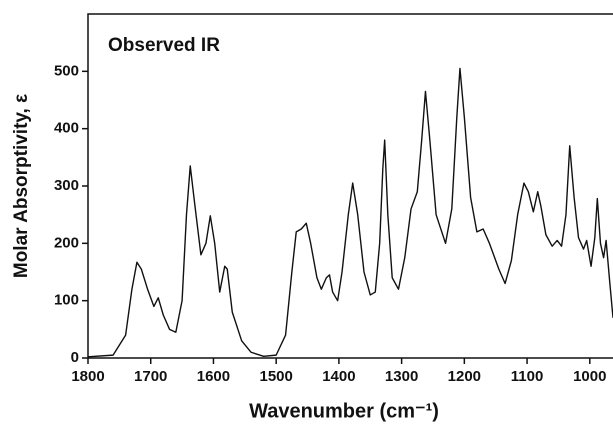 This screenshot has height=428, width=613. What do you see at coordinates (464, 376) in the screenshot?
I see `x-tick-label: 1200` at bounding box center [464, 376].